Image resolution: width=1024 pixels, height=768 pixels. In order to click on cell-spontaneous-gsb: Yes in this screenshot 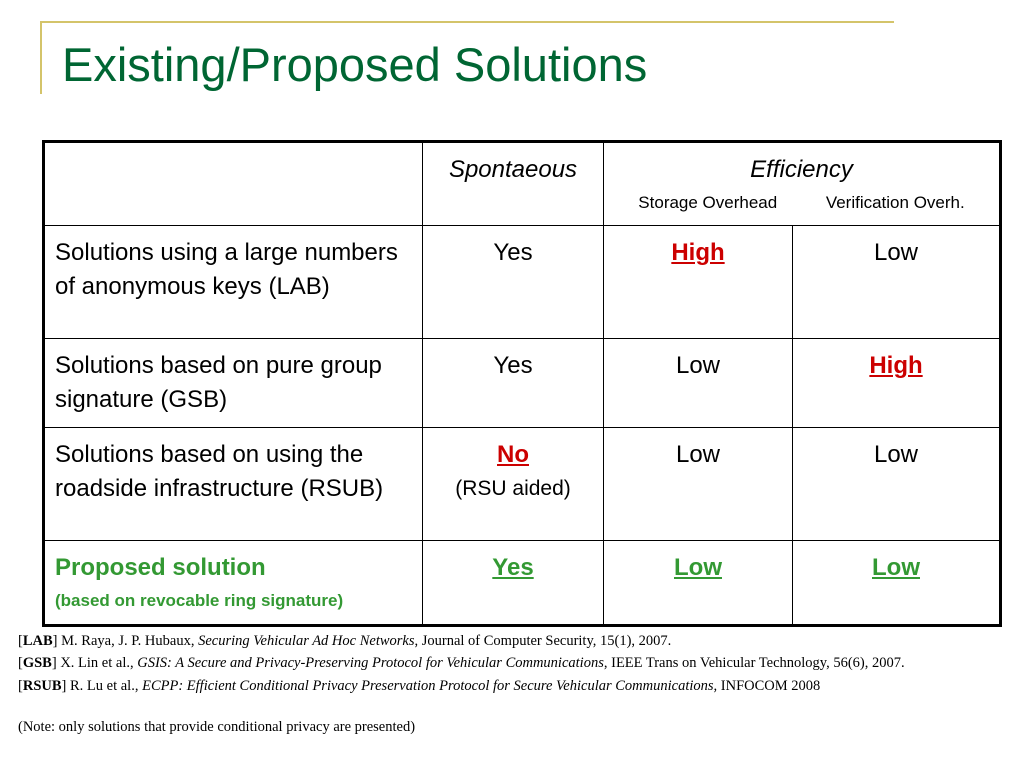, I will do `click(513, 383)`.